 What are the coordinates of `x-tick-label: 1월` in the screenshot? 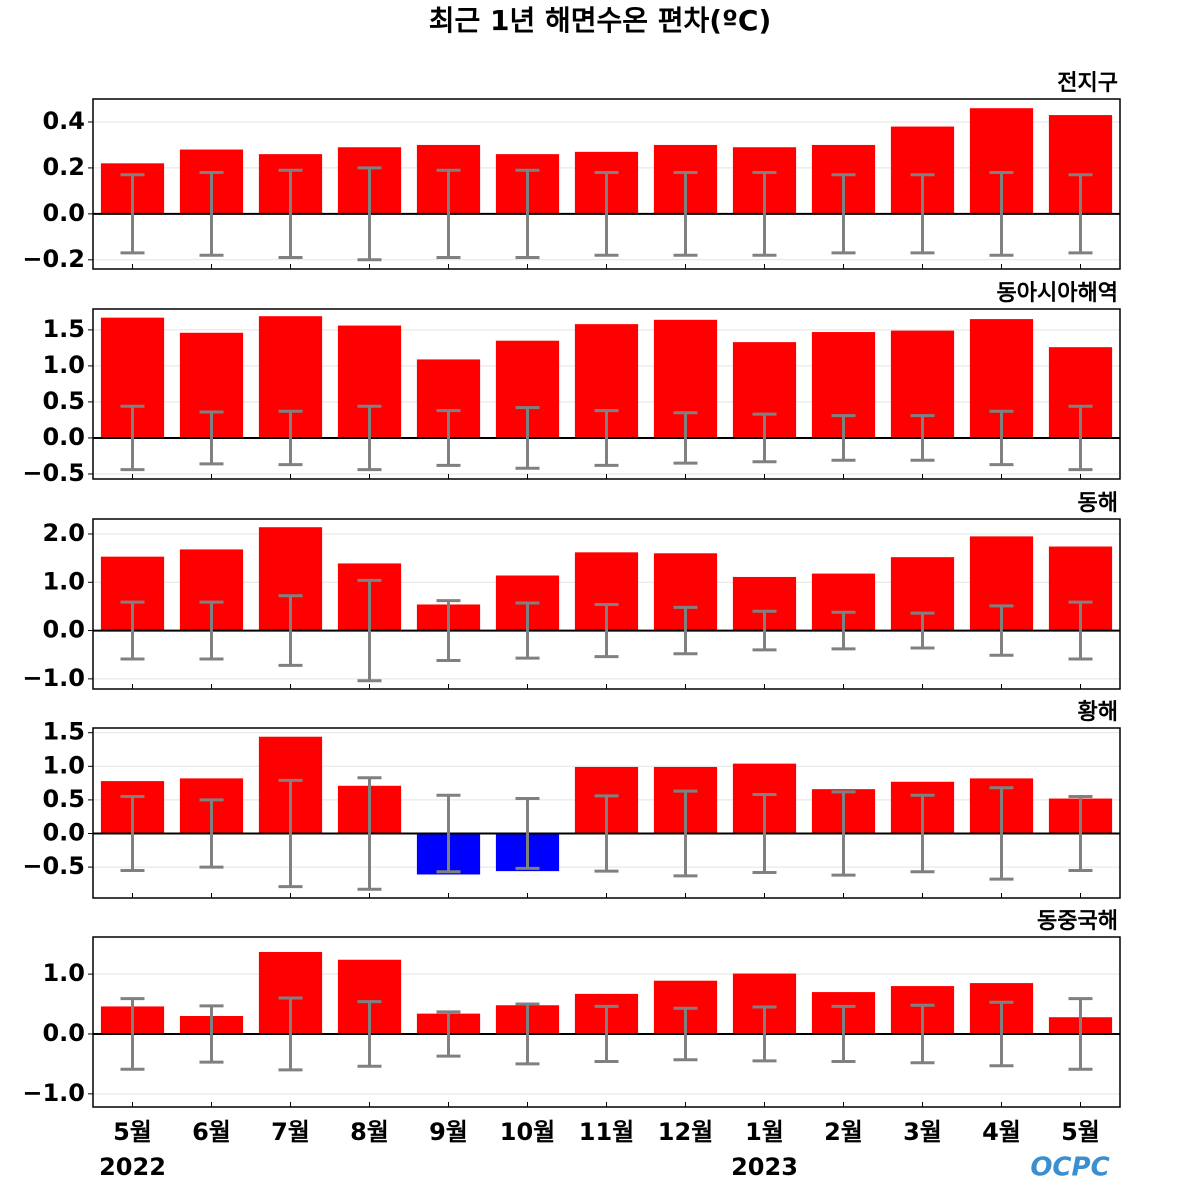 It's located at (764, 1132).